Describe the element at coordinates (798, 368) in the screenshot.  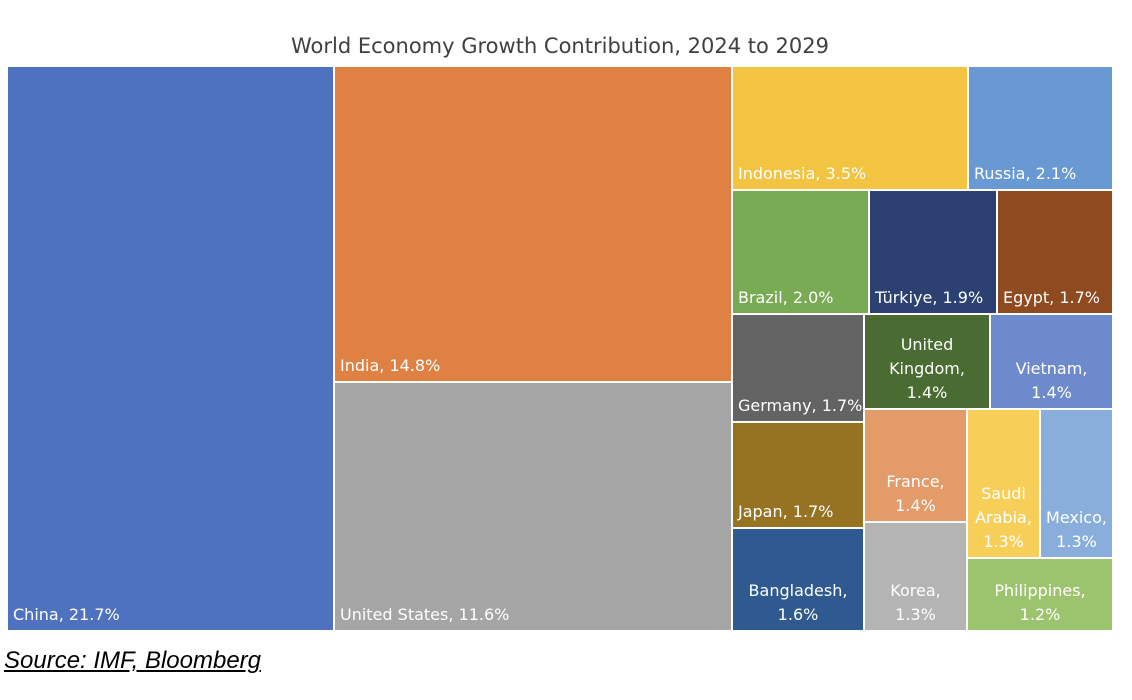
I see `tile-germany` at that location.